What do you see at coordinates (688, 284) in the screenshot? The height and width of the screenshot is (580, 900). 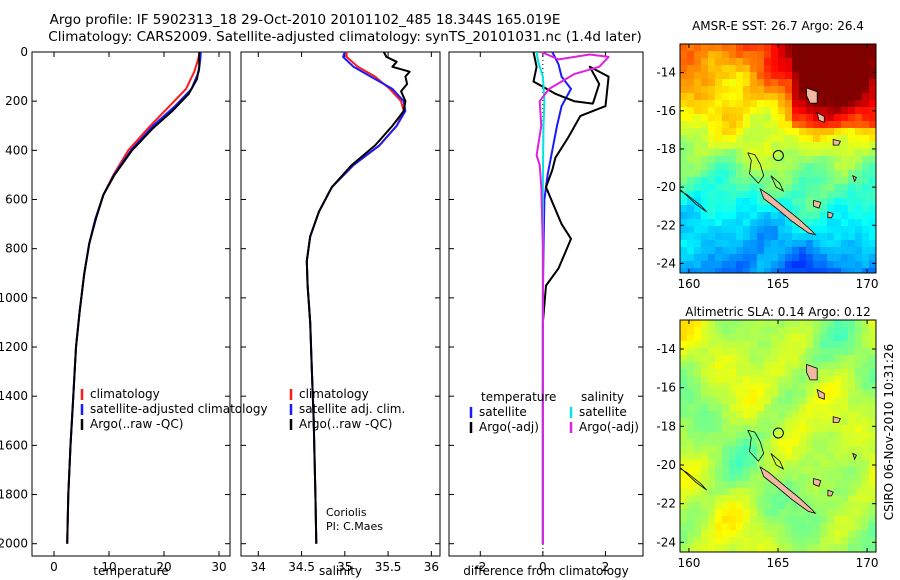 I see `map-x-tick-label: 160` at bounding box center [688, 284].